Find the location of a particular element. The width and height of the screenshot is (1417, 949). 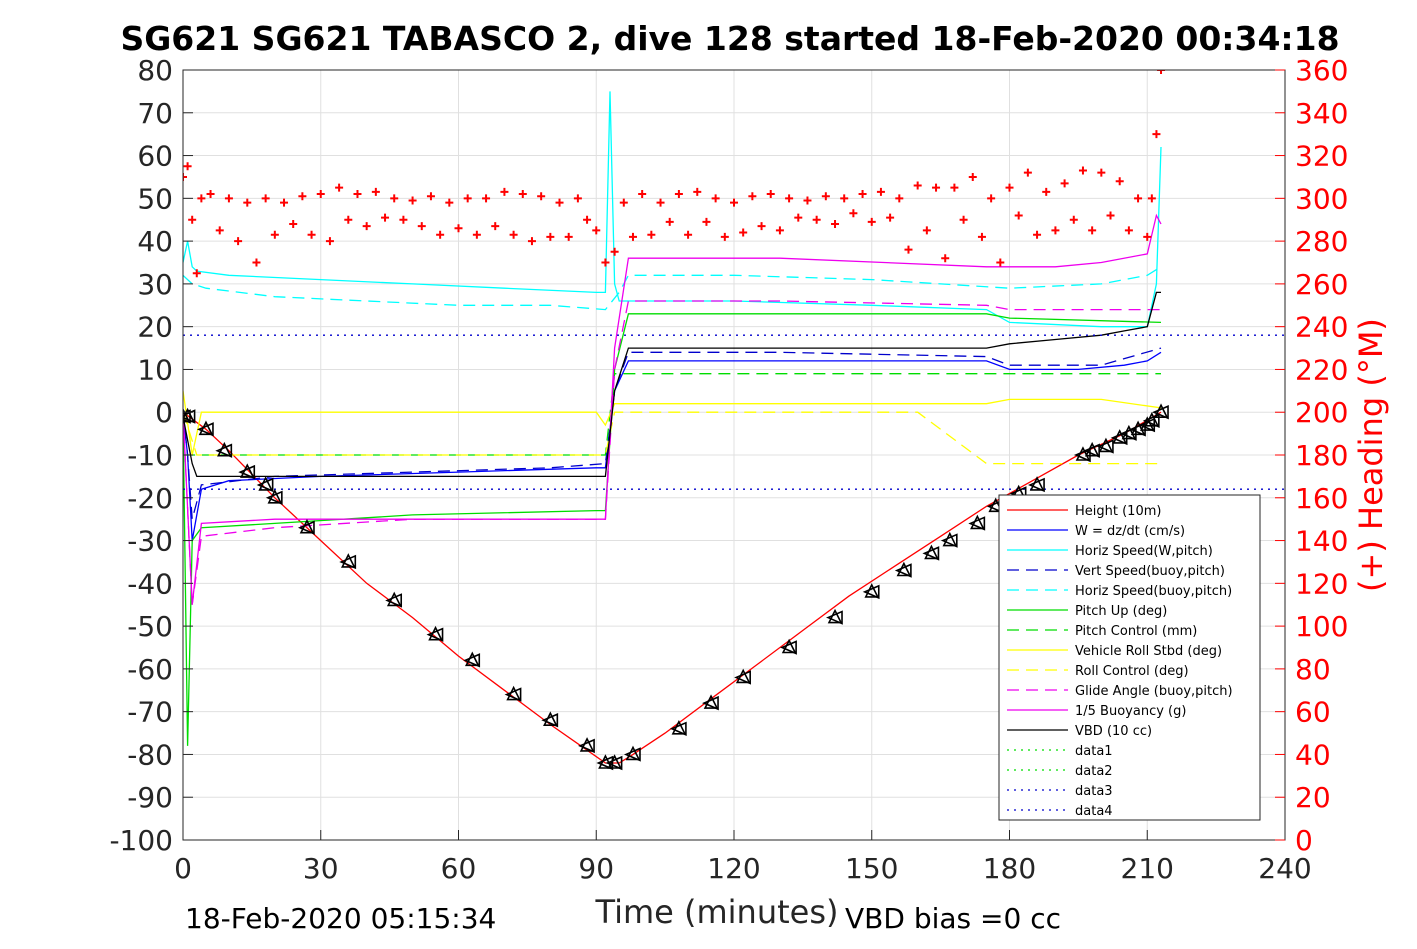

y2-axis-label: (+) Heading (°M) is located at coordinates (1371, 455).